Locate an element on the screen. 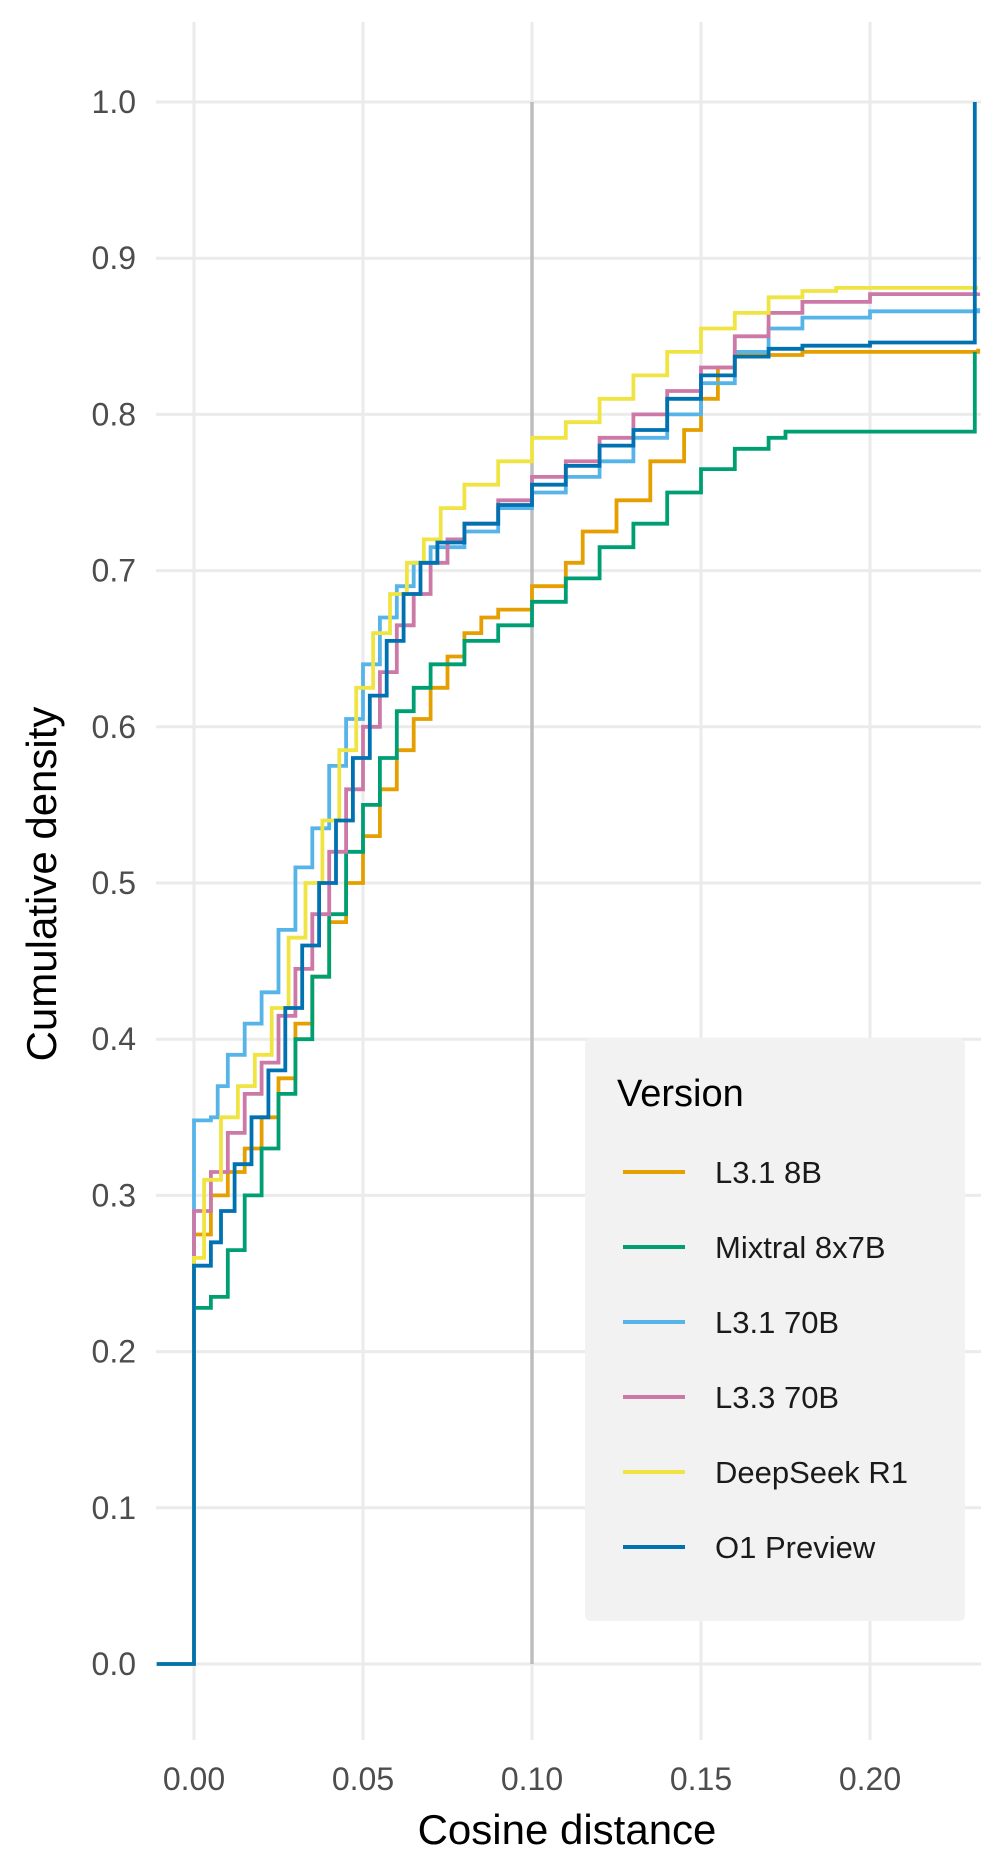 The width and height of the screenshot is (997, 1871). x-tick-label: 0.10 is located at coordinates (532, 1779).